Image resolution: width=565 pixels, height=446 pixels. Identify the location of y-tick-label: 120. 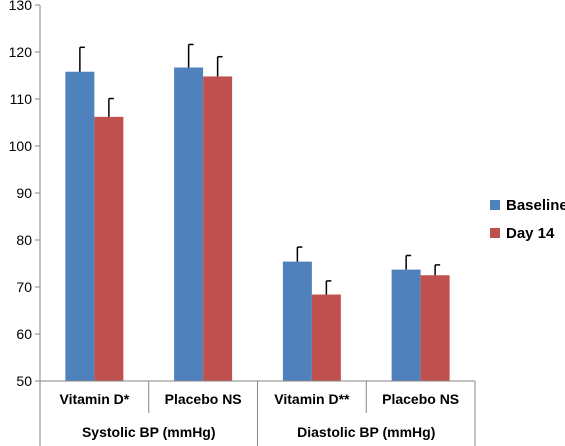
(21, 52).